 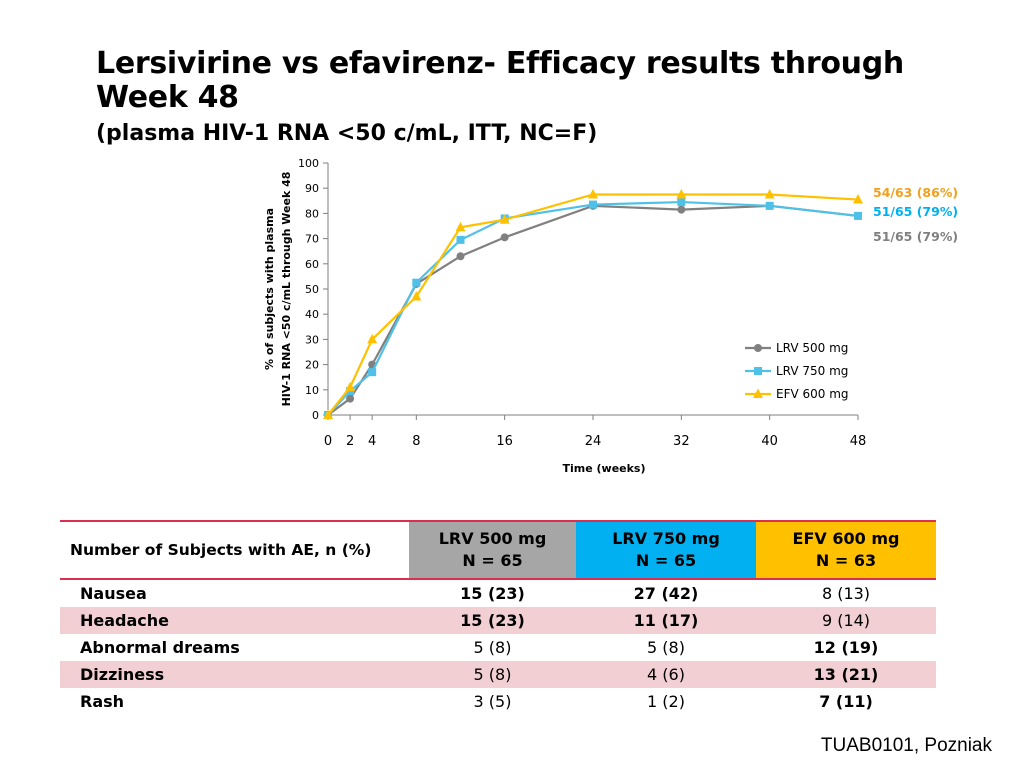 I want to click on legend-label: LRV 500 mg, so click(x=812, y=348).